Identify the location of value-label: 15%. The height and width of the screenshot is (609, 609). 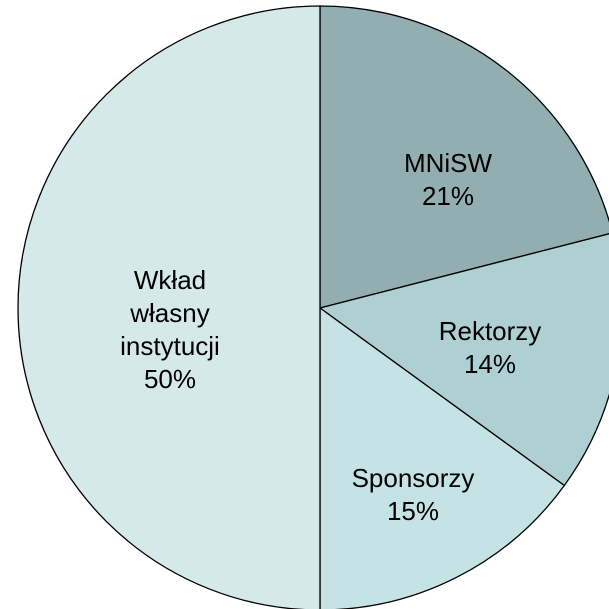
(413, 511).